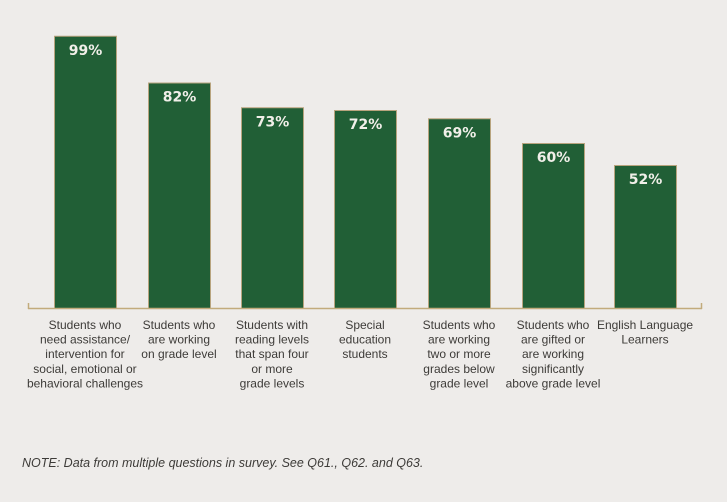 This screenshot has width=727, height=502. I want to click on category-label: Special education students, so click(365, 339).